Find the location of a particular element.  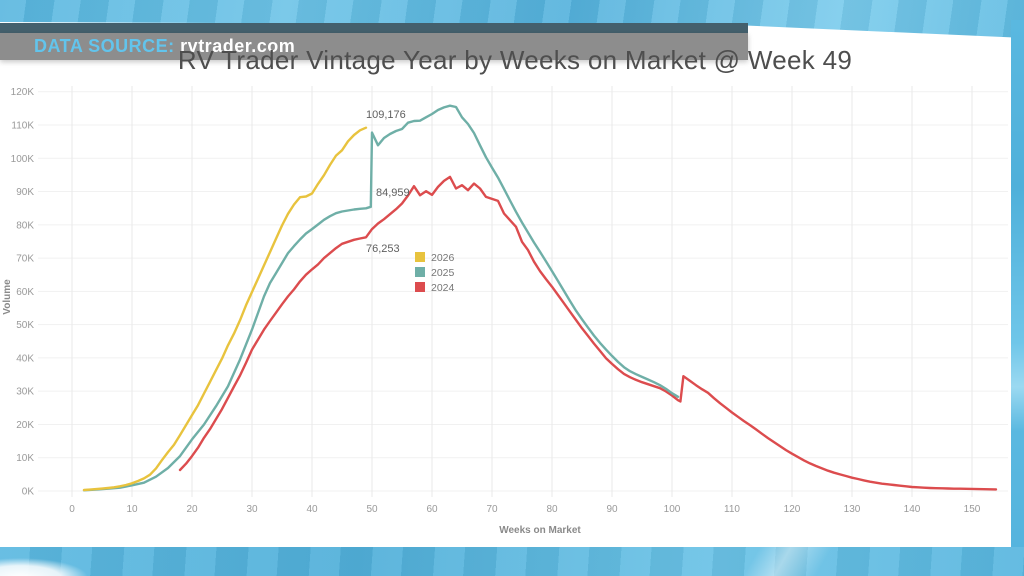

y-tick-label: 110K is located at coordinates (22, 125).